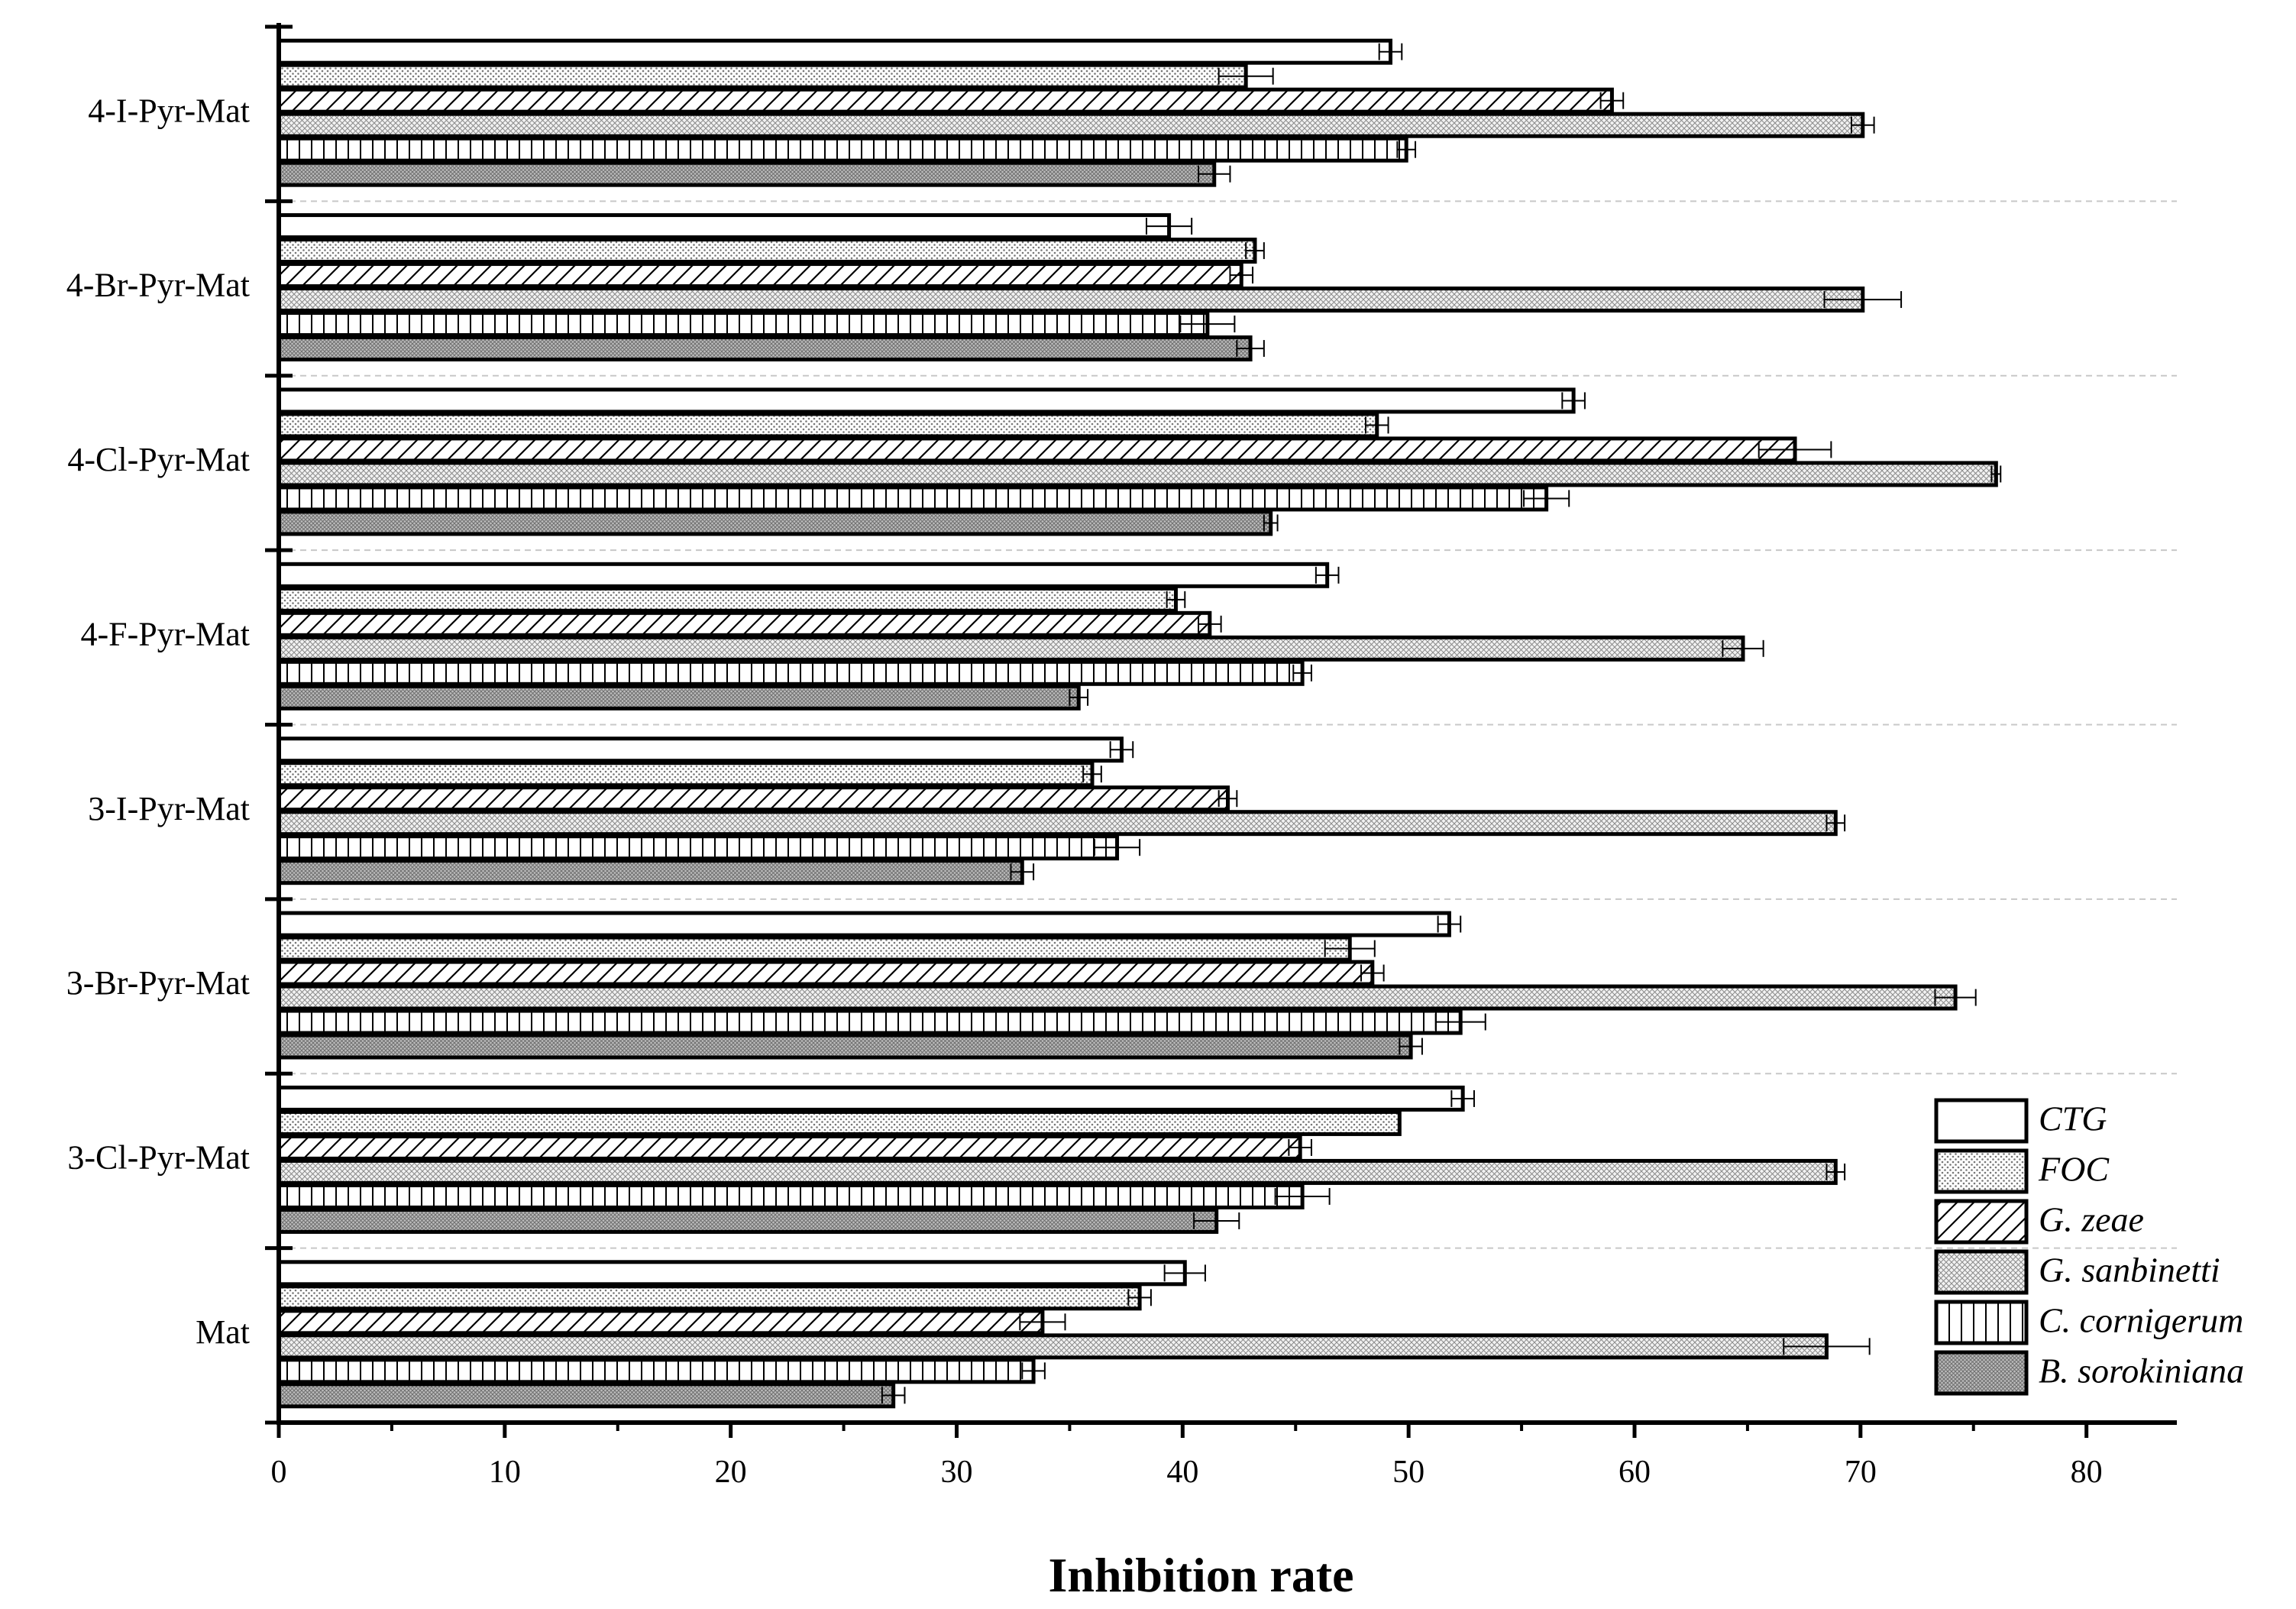  I want to click on x-tick-label: 50, so click(1408, 1472).